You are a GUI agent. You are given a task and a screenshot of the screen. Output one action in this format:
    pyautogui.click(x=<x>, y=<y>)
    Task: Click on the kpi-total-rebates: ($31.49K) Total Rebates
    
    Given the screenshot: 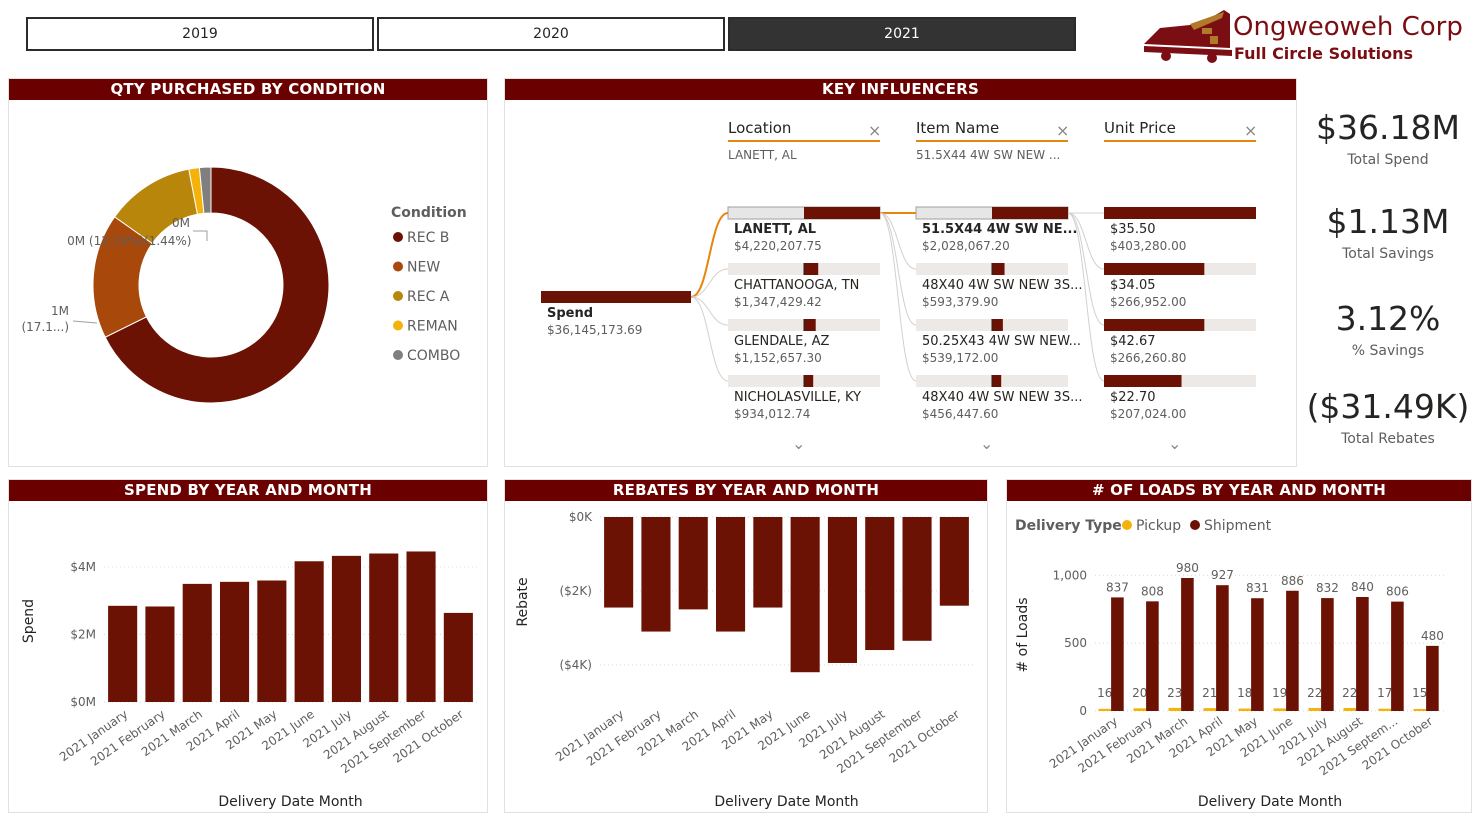 What is the action you would take?
    pyautogui.click(x=1388, y=417)
    